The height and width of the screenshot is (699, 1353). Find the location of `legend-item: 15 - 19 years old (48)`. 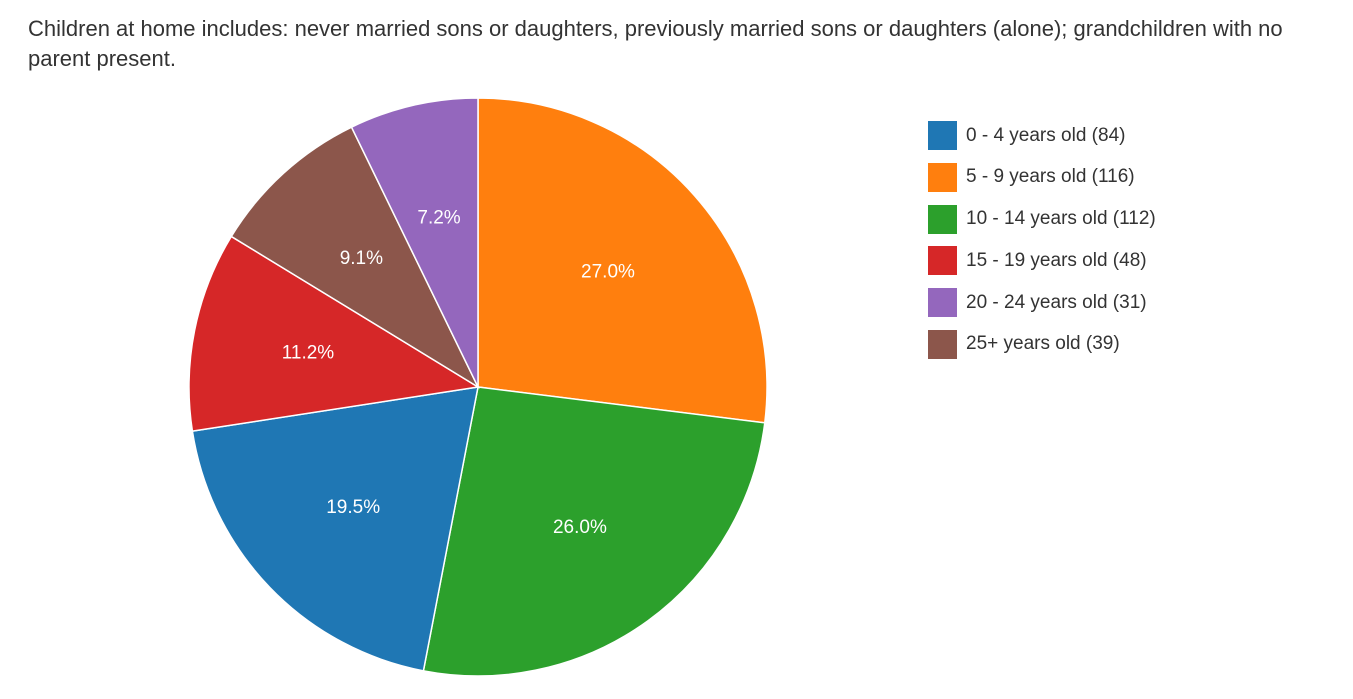

legend-item: 15 - 19 years old (48) is located at coordinates (1042, 261).